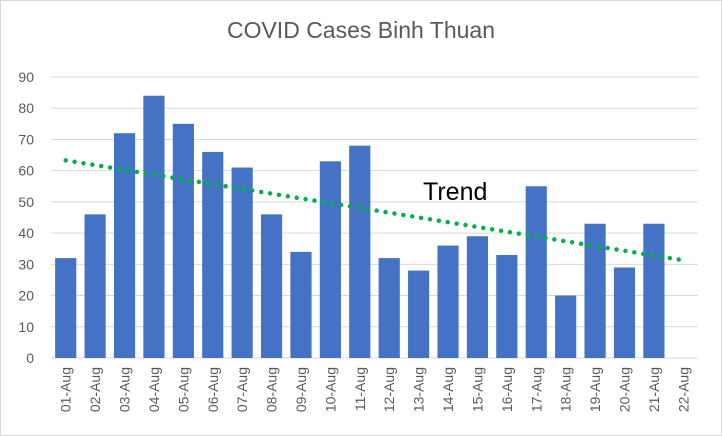 The image size is (722, 436). What do you see at coordinates (213, 389) in the screenshot?
I see `x-tick-label: 06-Aug` at bounding box center [213, 389].